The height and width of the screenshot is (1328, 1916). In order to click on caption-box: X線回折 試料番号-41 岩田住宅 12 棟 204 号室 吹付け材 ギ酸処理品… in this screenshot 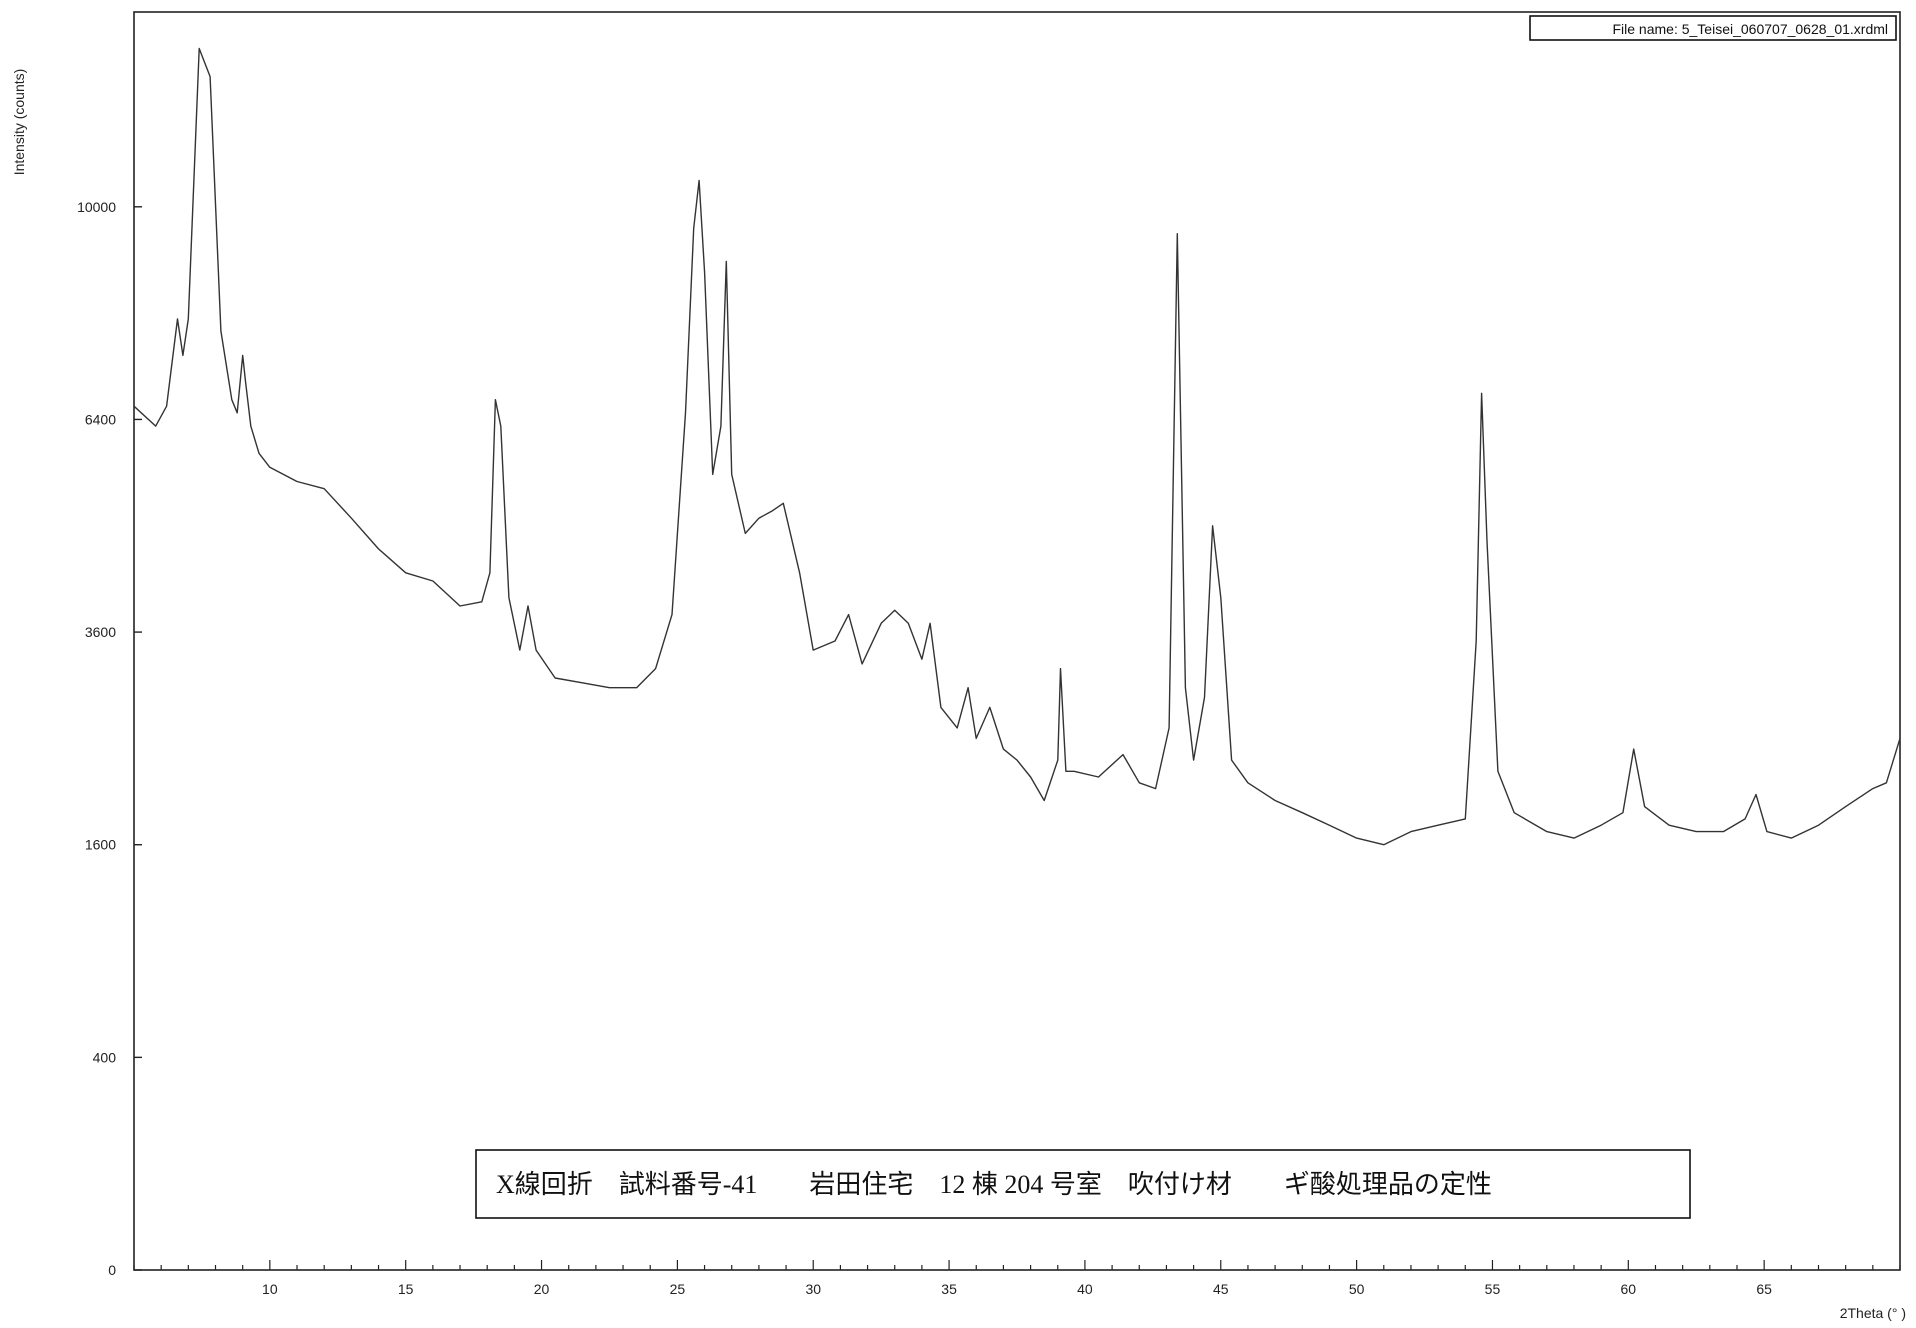, I will do `click(1083, 1184)`.